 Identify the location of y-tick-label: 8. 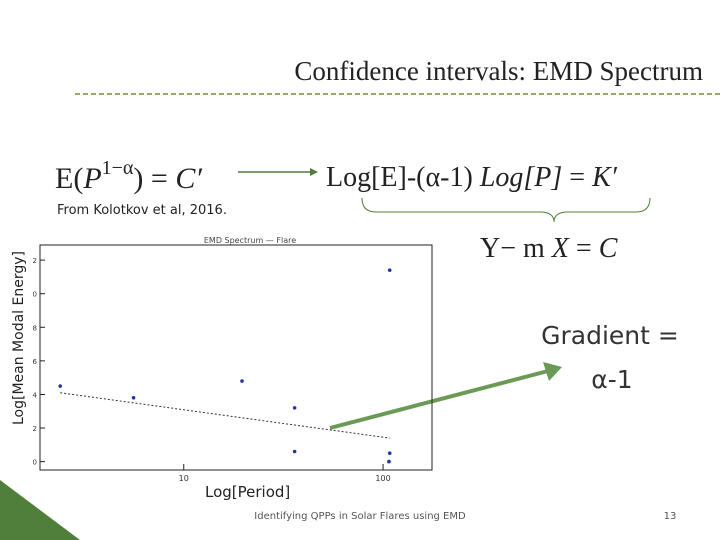
(35, 328).